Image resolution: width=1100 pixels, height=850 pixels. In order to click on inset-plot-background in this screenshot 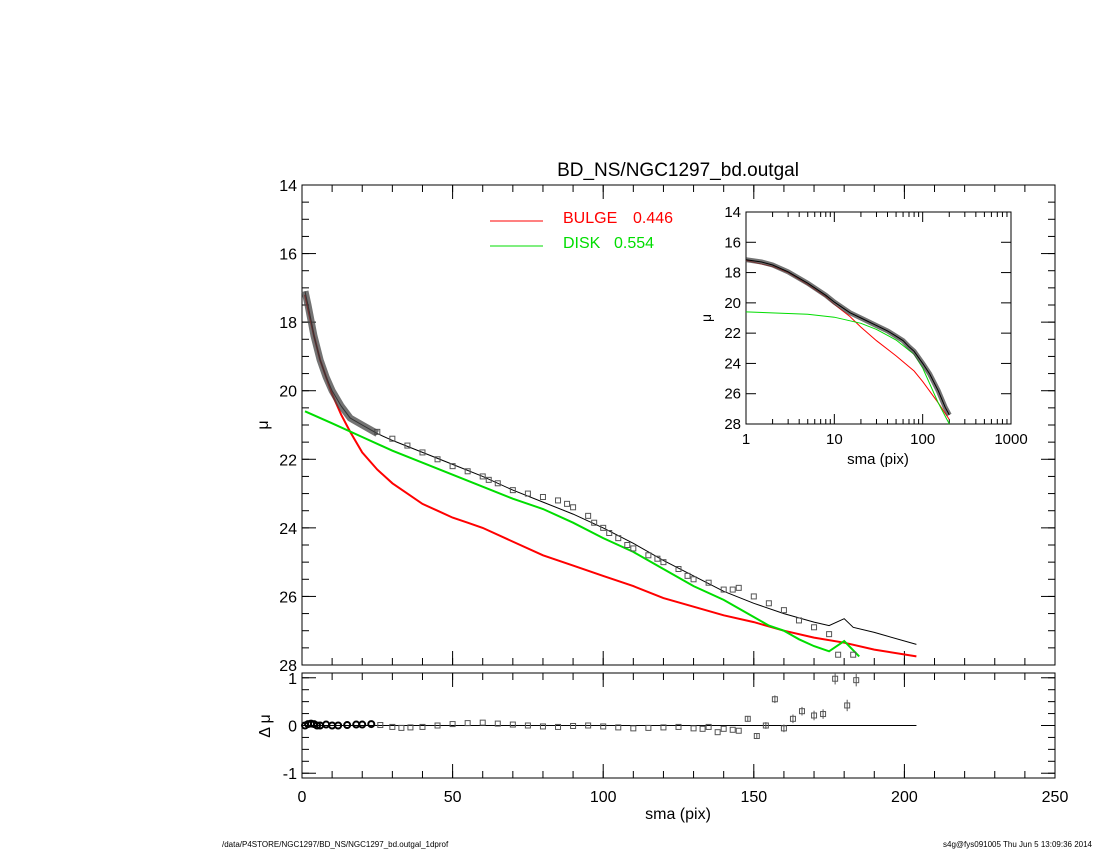, I will do `click(878, 318)`.